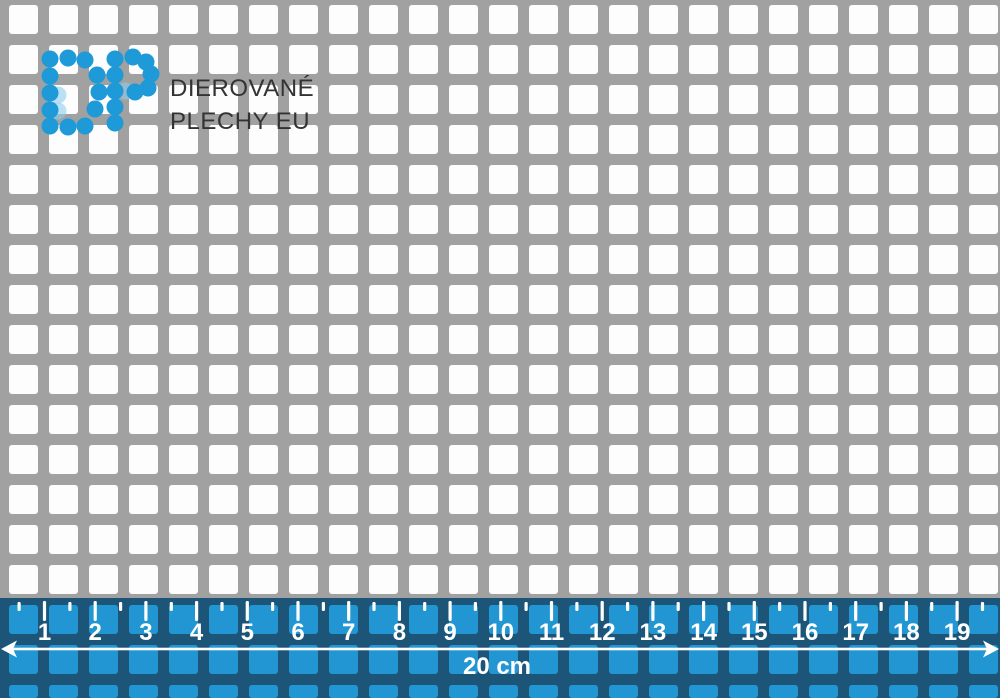 The height and width of the screenshot is (698, 1000). Describe the element at coordinates (44, 632) in the screenshot. I see `svg-text: 1` at that location.